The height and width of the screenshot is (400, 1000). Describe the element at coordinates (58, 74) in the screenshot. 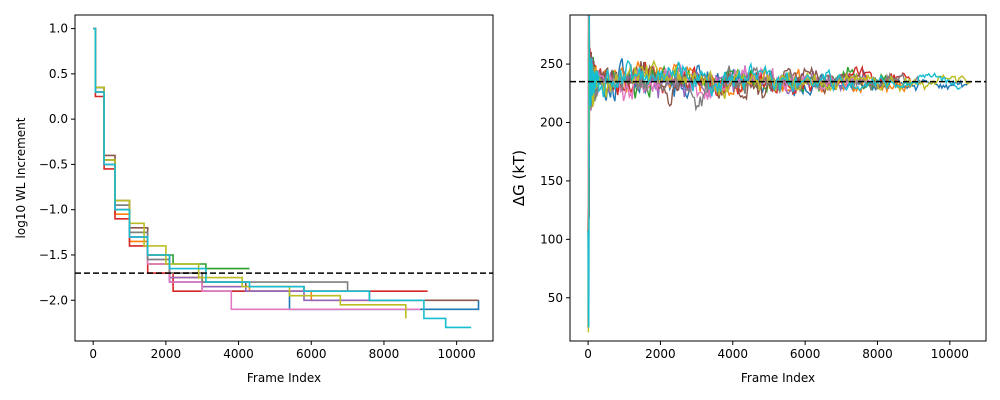

I see `left-y-tick-label: 0.5` at that location.